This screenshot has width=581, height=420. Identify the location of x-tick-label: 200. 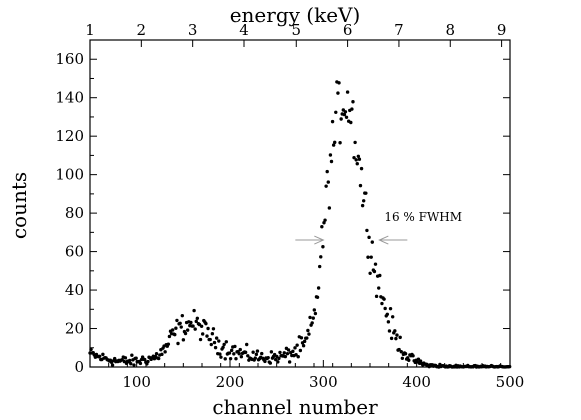
(230, 382).